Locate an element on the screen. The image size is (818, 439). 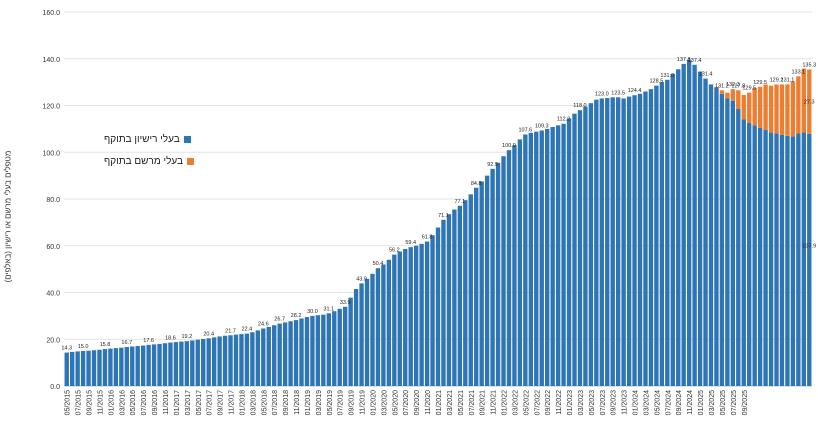
y-tick-label: 100.0 is located at coordinates (51, 153).